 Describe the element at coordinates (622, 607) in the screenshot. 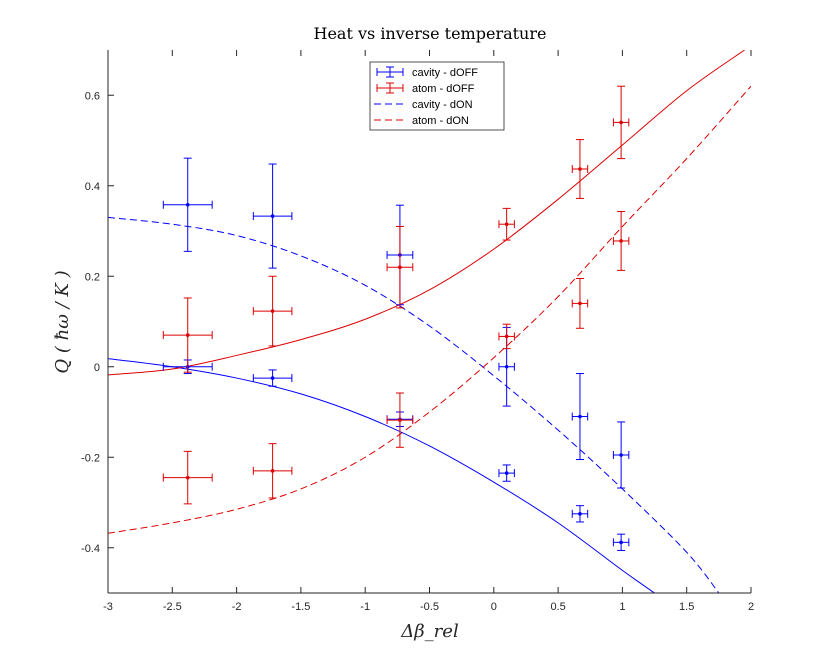

I see `x-tick-label: 1` at that location.